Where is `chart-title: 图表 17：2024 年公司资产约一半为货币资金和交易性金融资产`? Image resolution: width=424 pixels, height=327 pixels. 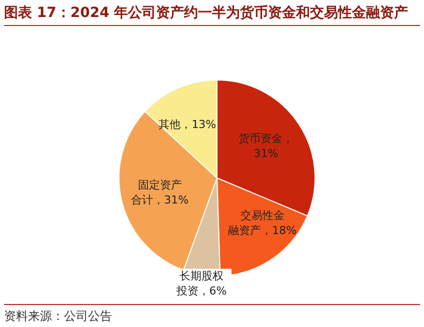 chart-title: 图表 17：2024 年公司资产约一半为货币资金和交易性金融资产 is located at coordinates (212, 15).